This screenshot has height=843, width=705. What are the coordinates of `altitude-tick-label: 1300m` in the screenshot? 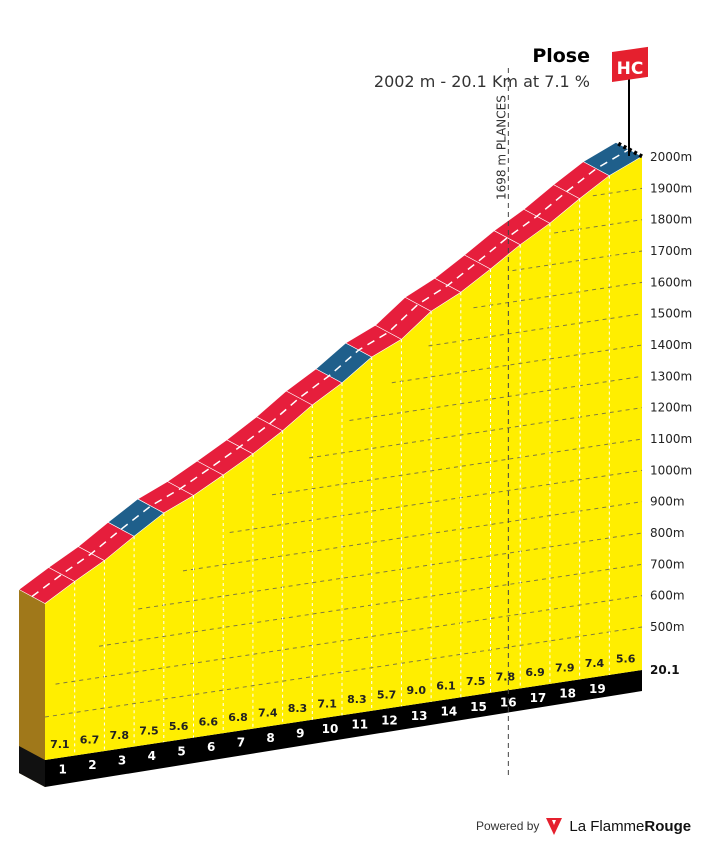 It's located at (671, 376).